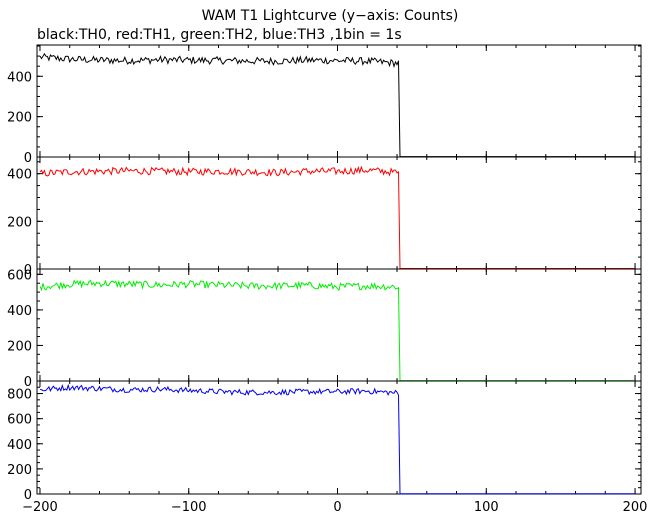  Describe the element at coordinates (330, 16) in the screenshot. I see `chart-title: WAM T1 Lightcurve (y−axis: Counts)` at that location.